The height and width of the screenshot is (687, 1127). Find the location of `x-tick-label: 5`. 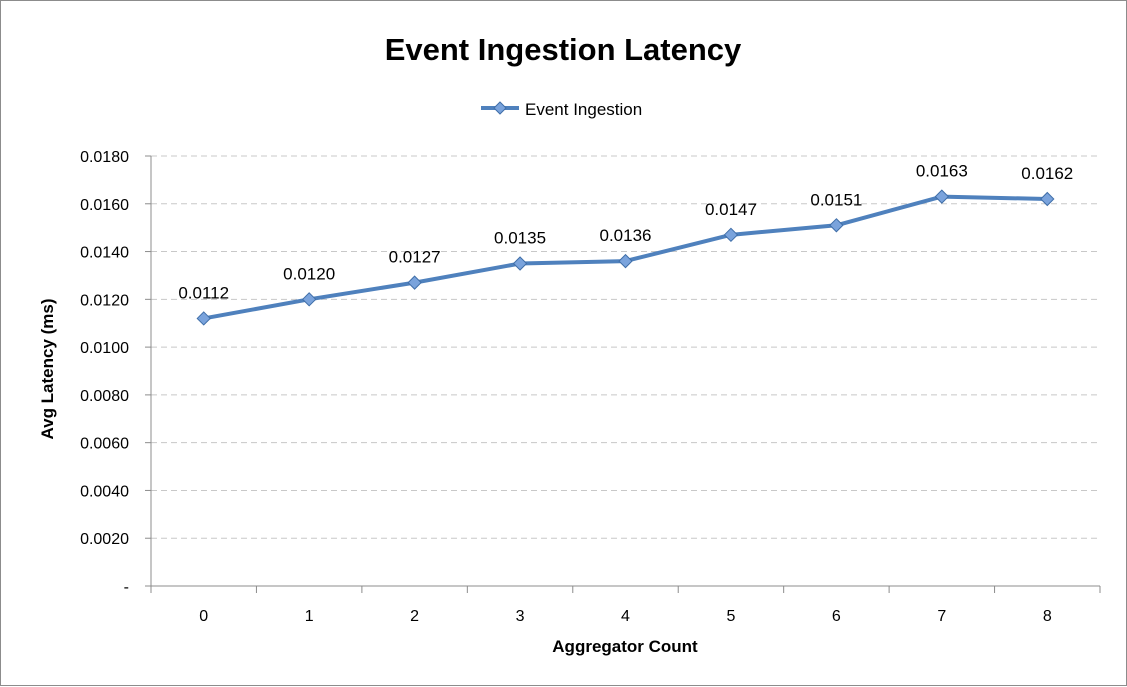

x-tick-label: 5 is located at coordinates (730, 616).